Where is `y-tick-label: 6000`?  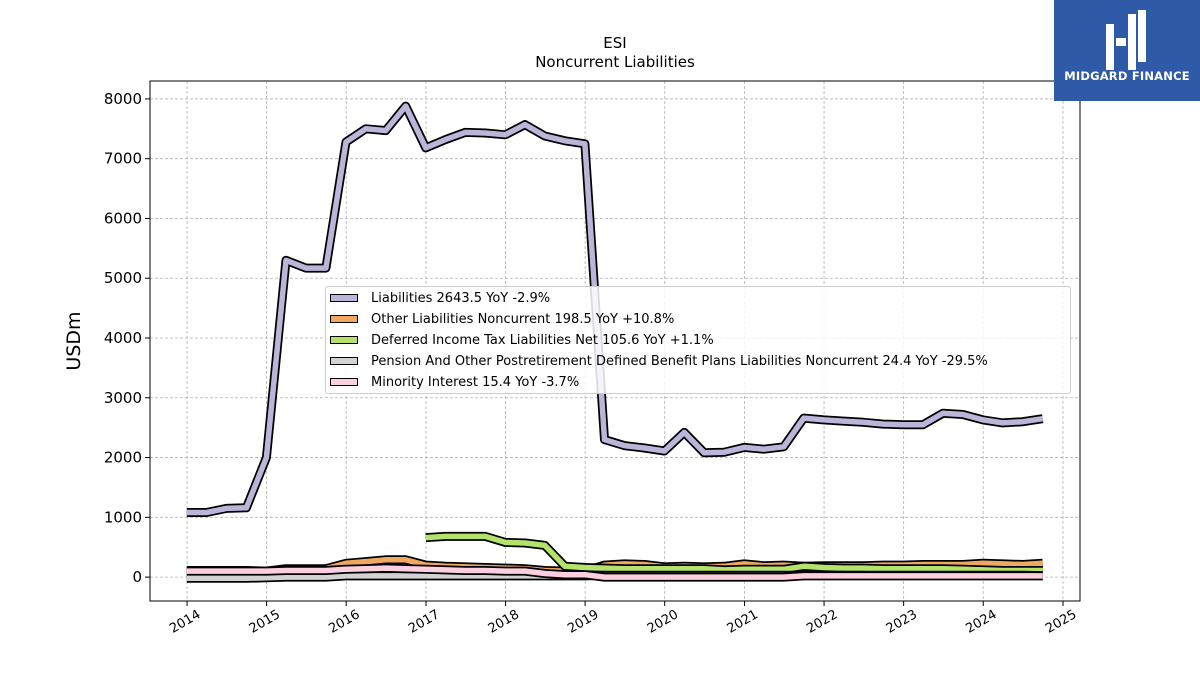
y-tick-label: 6000 is located at coordinates (123, 218).